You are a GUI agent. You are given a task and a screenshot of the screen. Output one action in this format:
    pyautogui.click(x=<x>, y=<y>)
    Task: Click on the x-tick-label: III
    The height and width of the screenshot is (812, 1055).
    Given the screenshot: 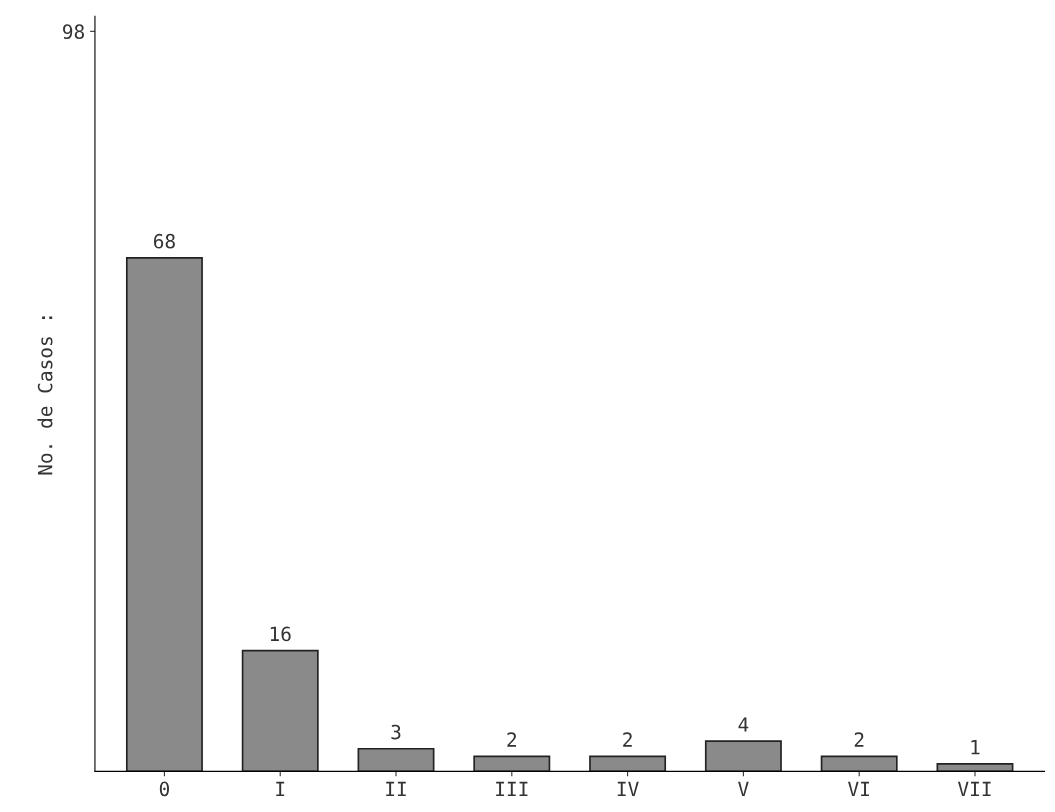 What is the action you would take?
    pyautogui.click(x=512, y=788)
    